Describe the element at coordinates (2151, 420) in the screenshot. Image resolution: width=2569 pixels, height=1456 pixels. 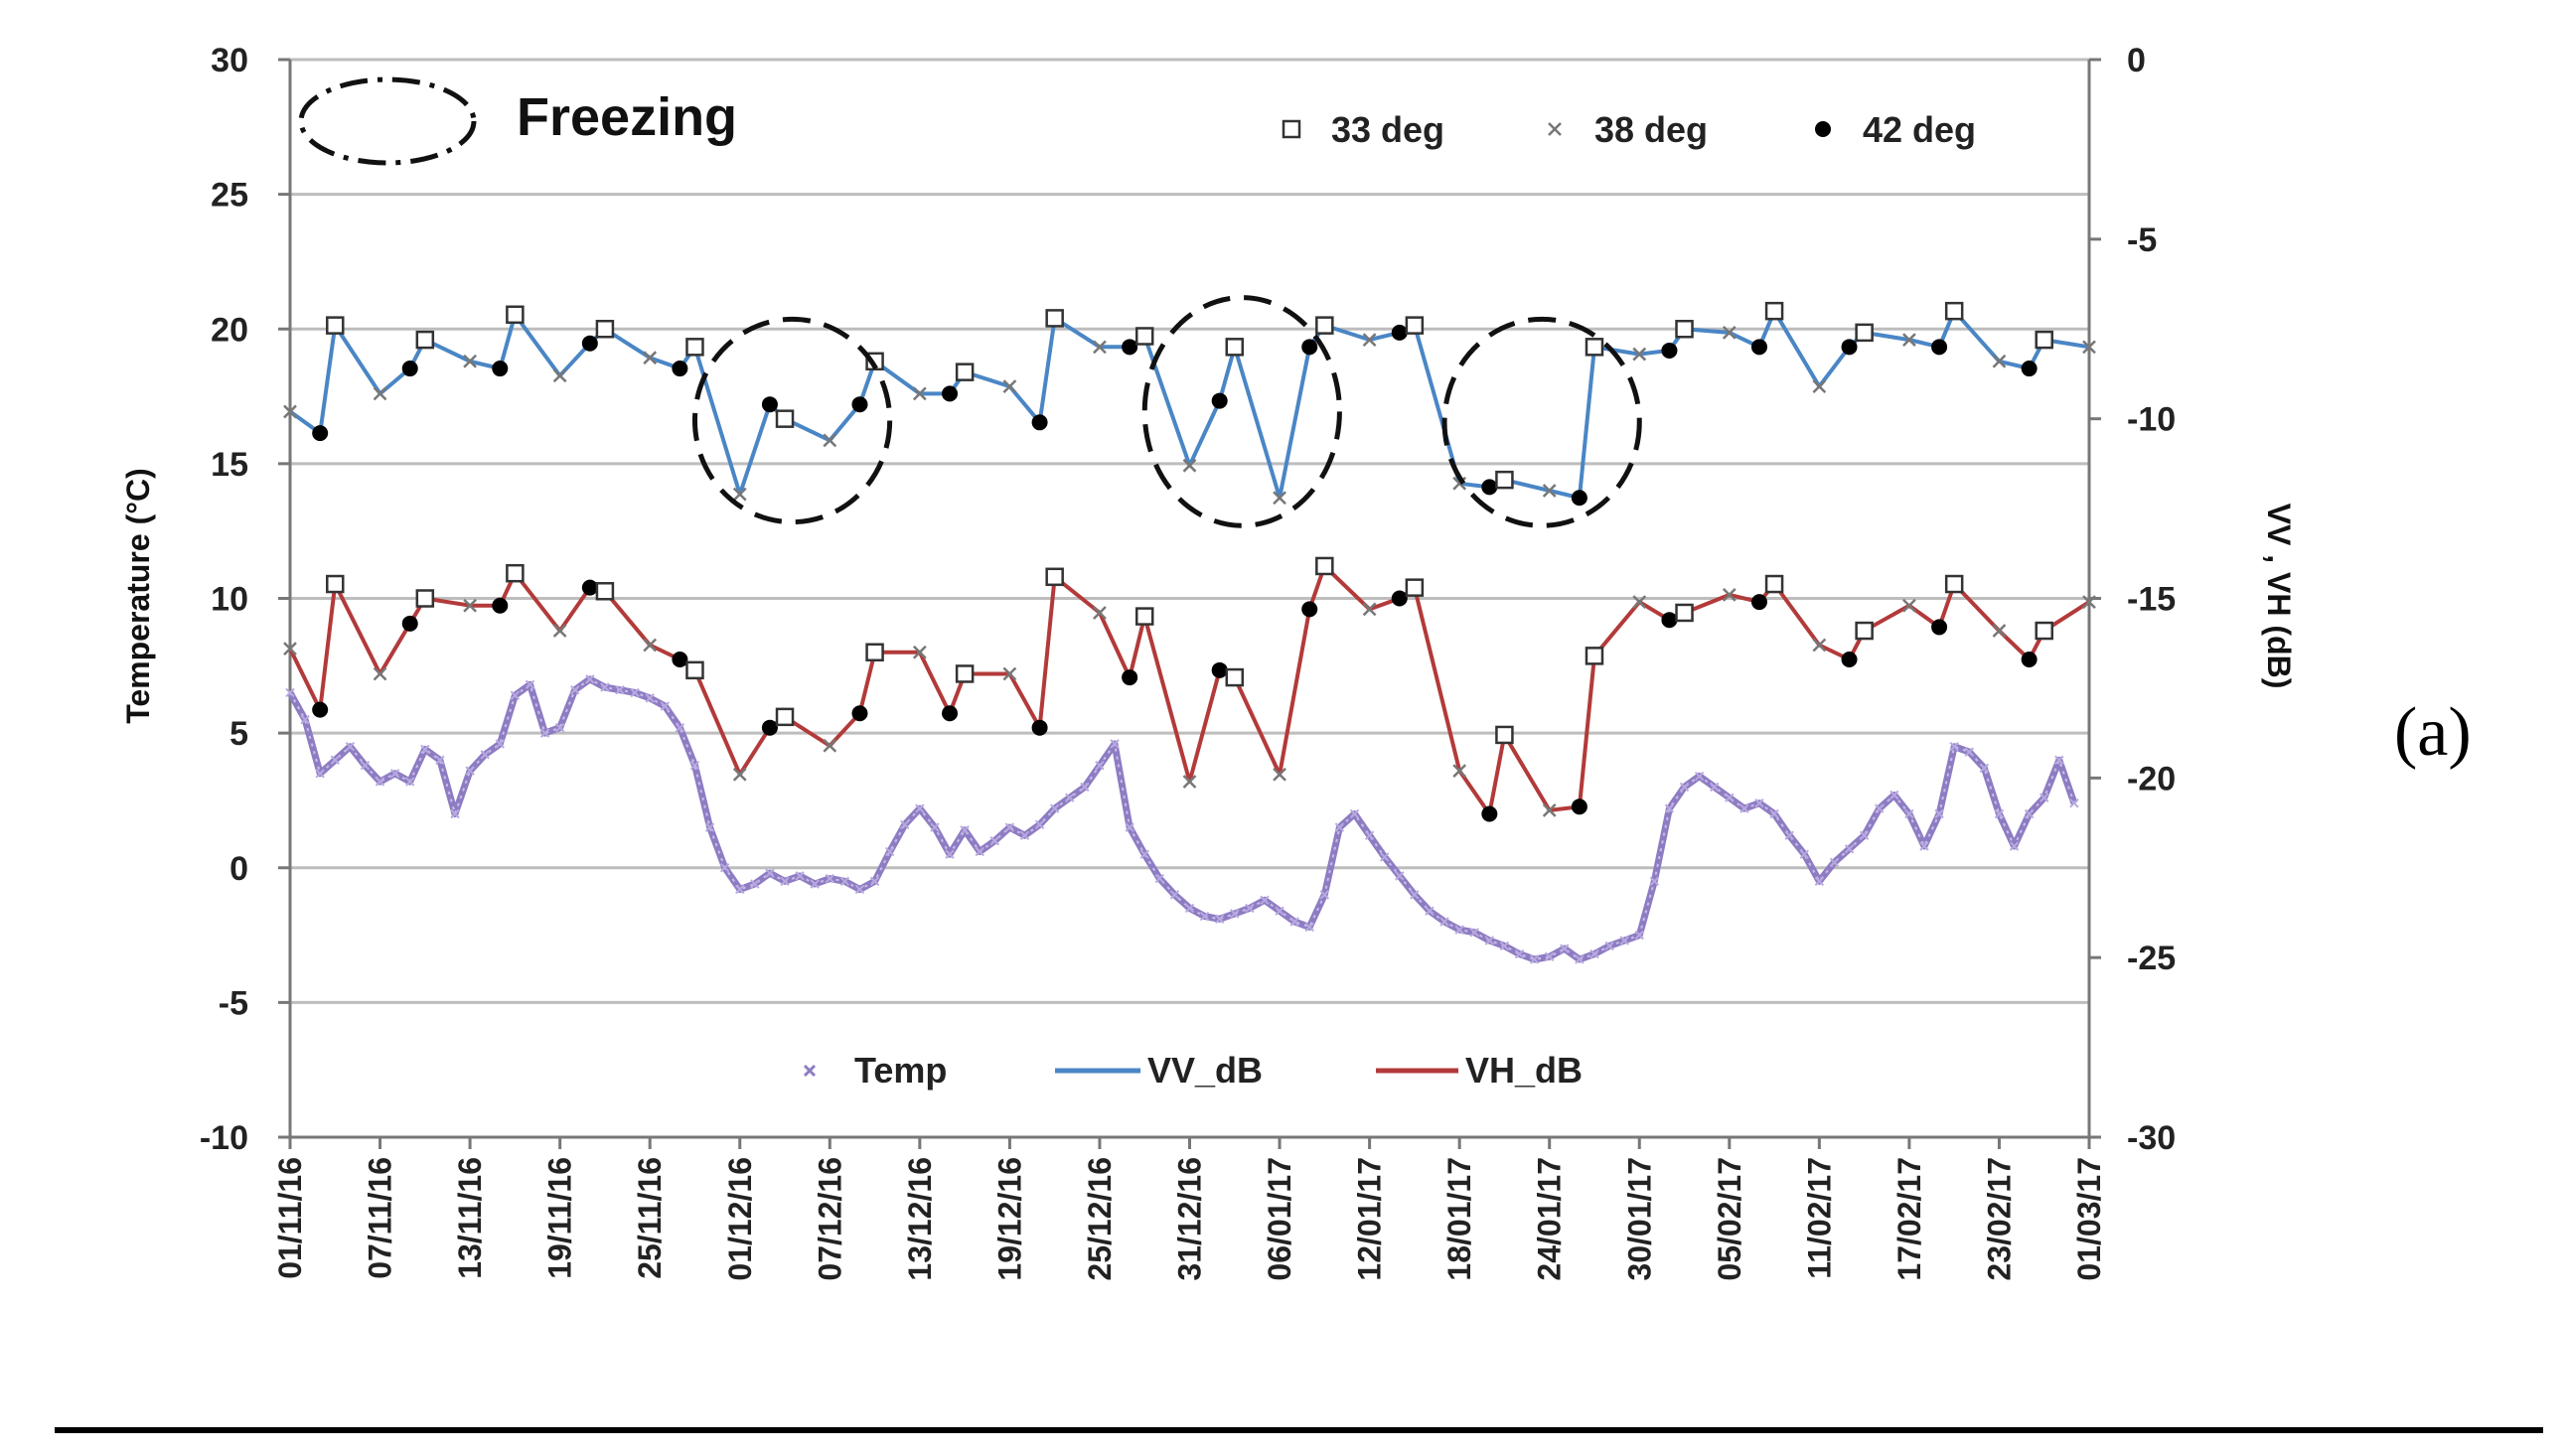
I see `right-tick-label: -10` at that location.